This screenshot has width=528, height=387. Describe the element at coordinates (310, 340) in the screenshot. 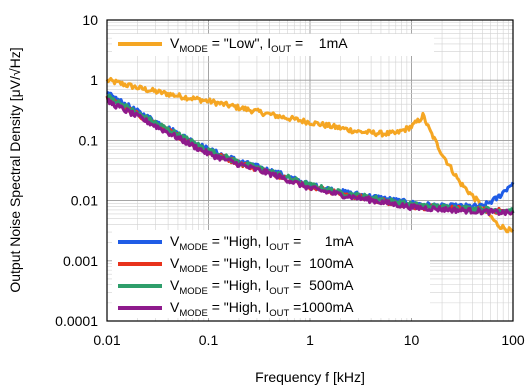

I see `x-tick-label: 1` at that location.